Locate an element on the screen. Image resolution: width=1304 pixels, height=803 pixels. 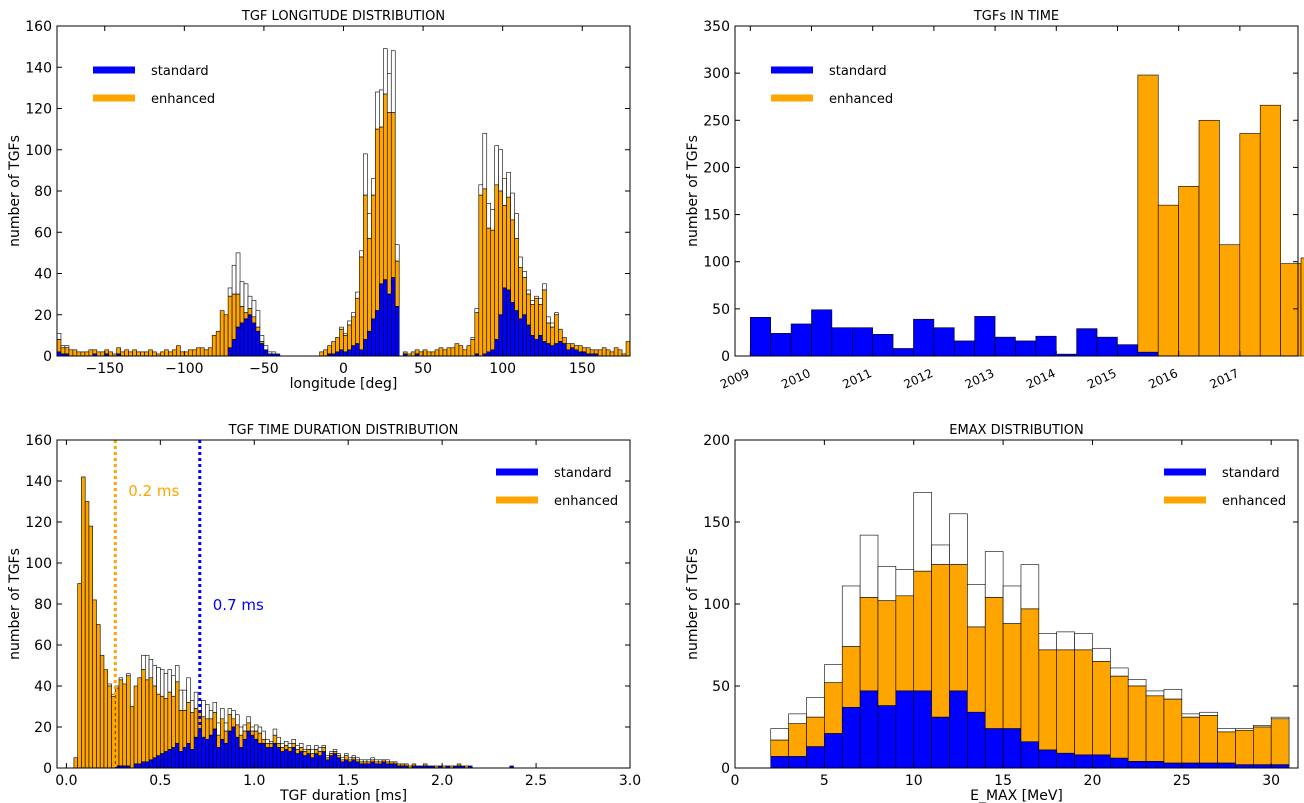
x-axis-label: E_MAX [MeV] is located at coordinates (1016, 795).